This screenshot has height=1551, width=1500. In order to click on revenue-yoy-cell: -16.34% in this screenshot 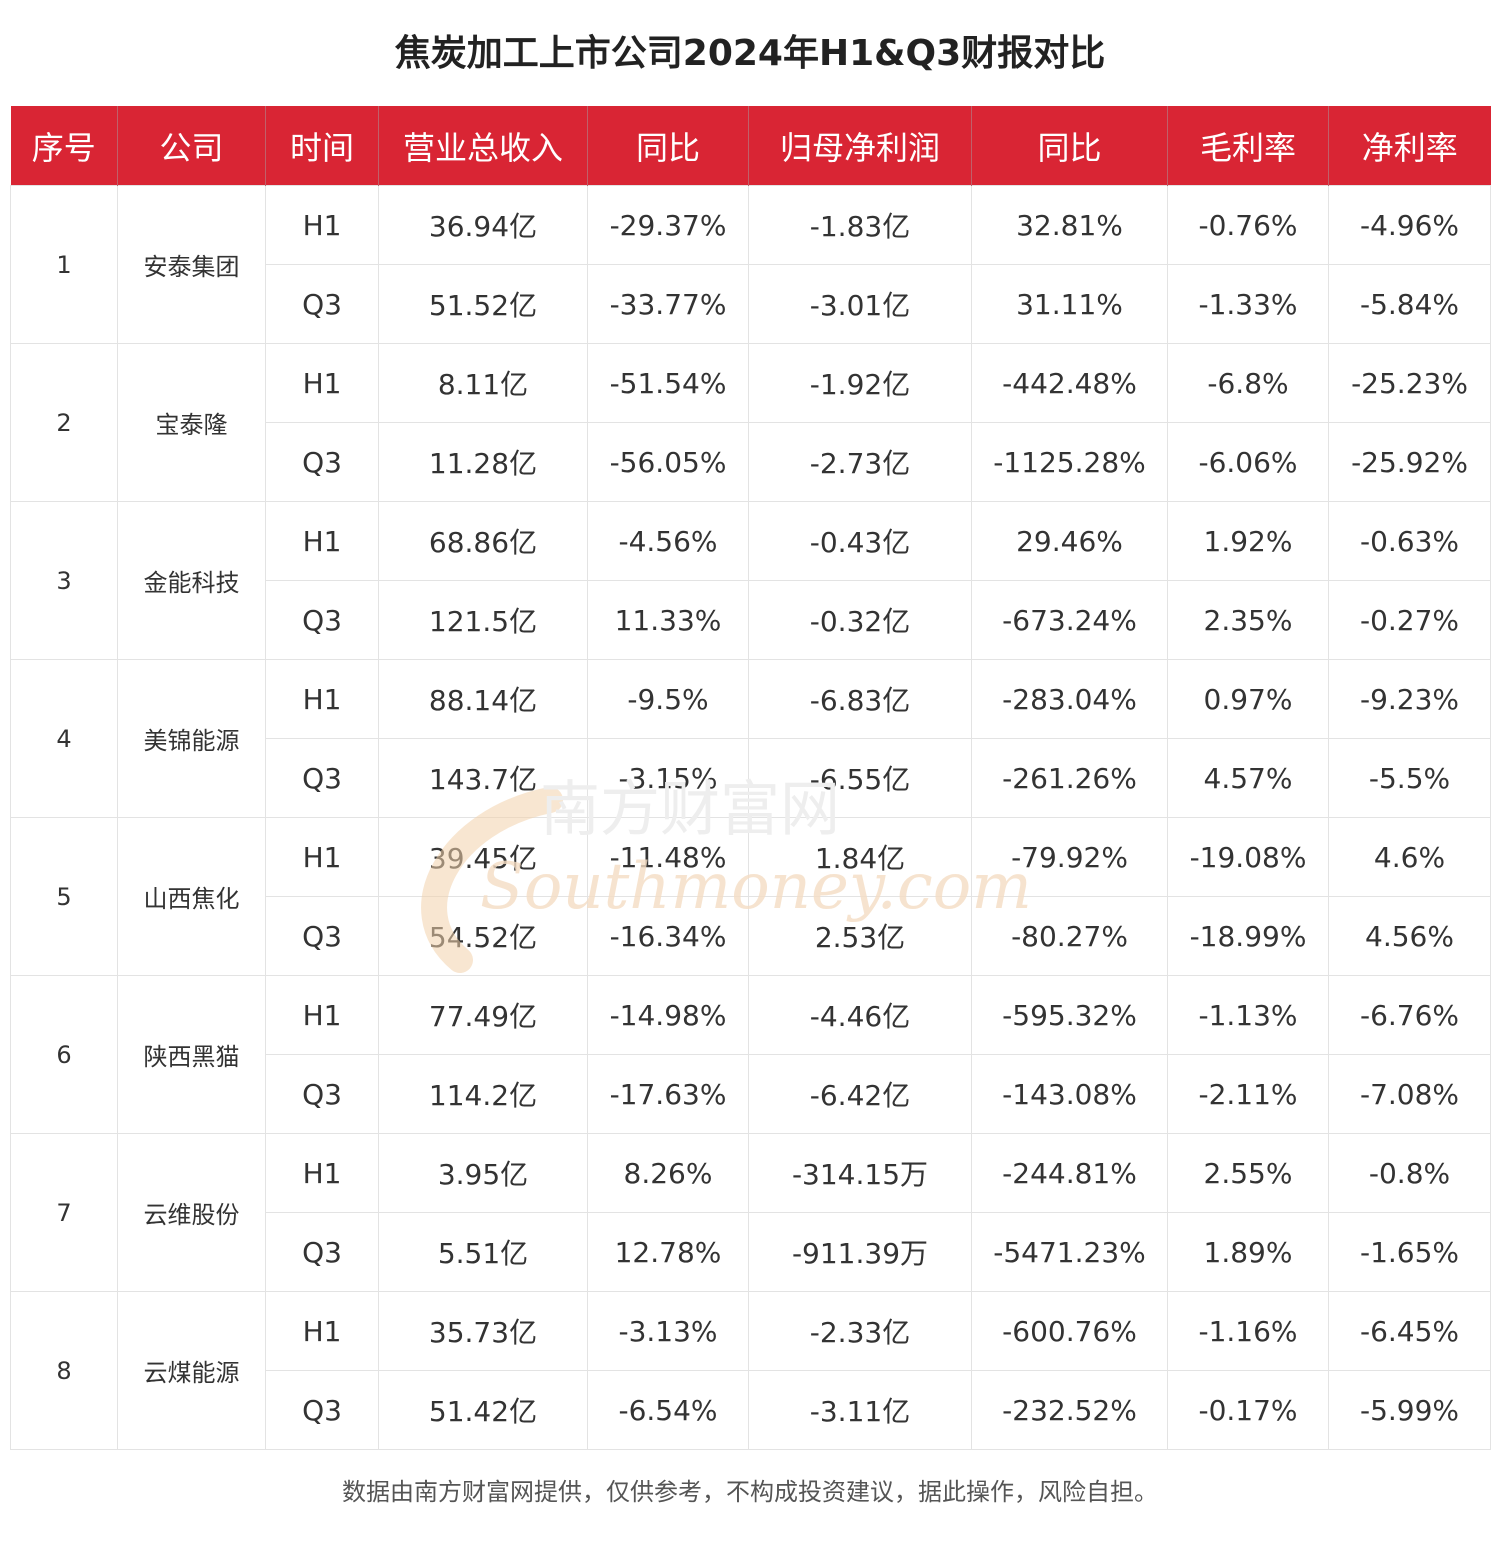, I will do `click(668, 936)`.